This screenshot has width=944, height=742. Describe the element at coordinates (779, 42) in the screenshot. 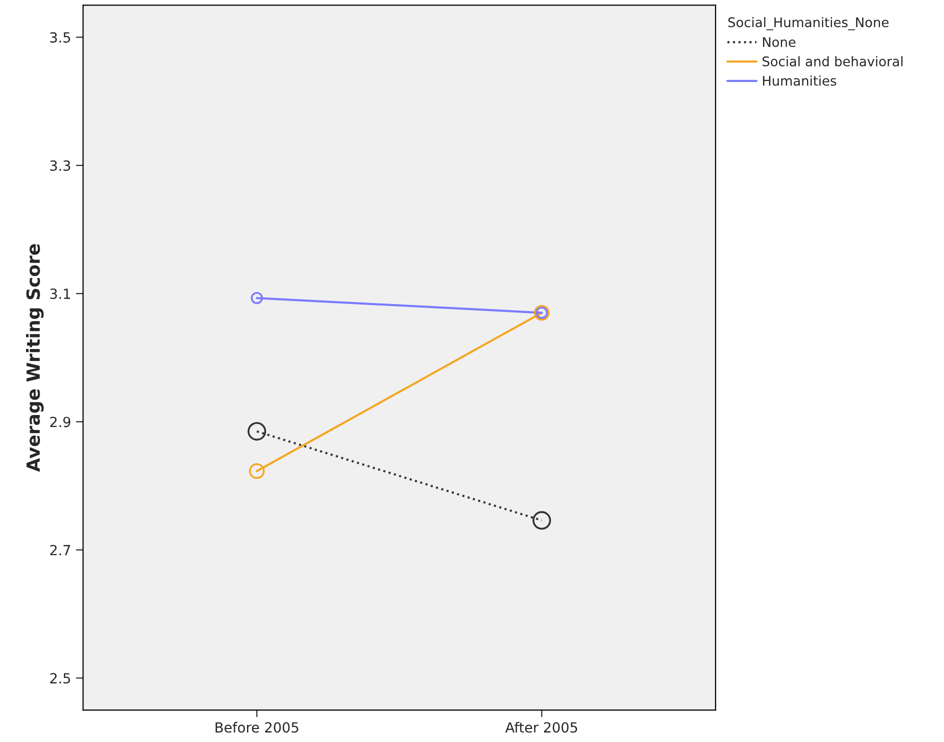

I see `legend-label: None` at that location.